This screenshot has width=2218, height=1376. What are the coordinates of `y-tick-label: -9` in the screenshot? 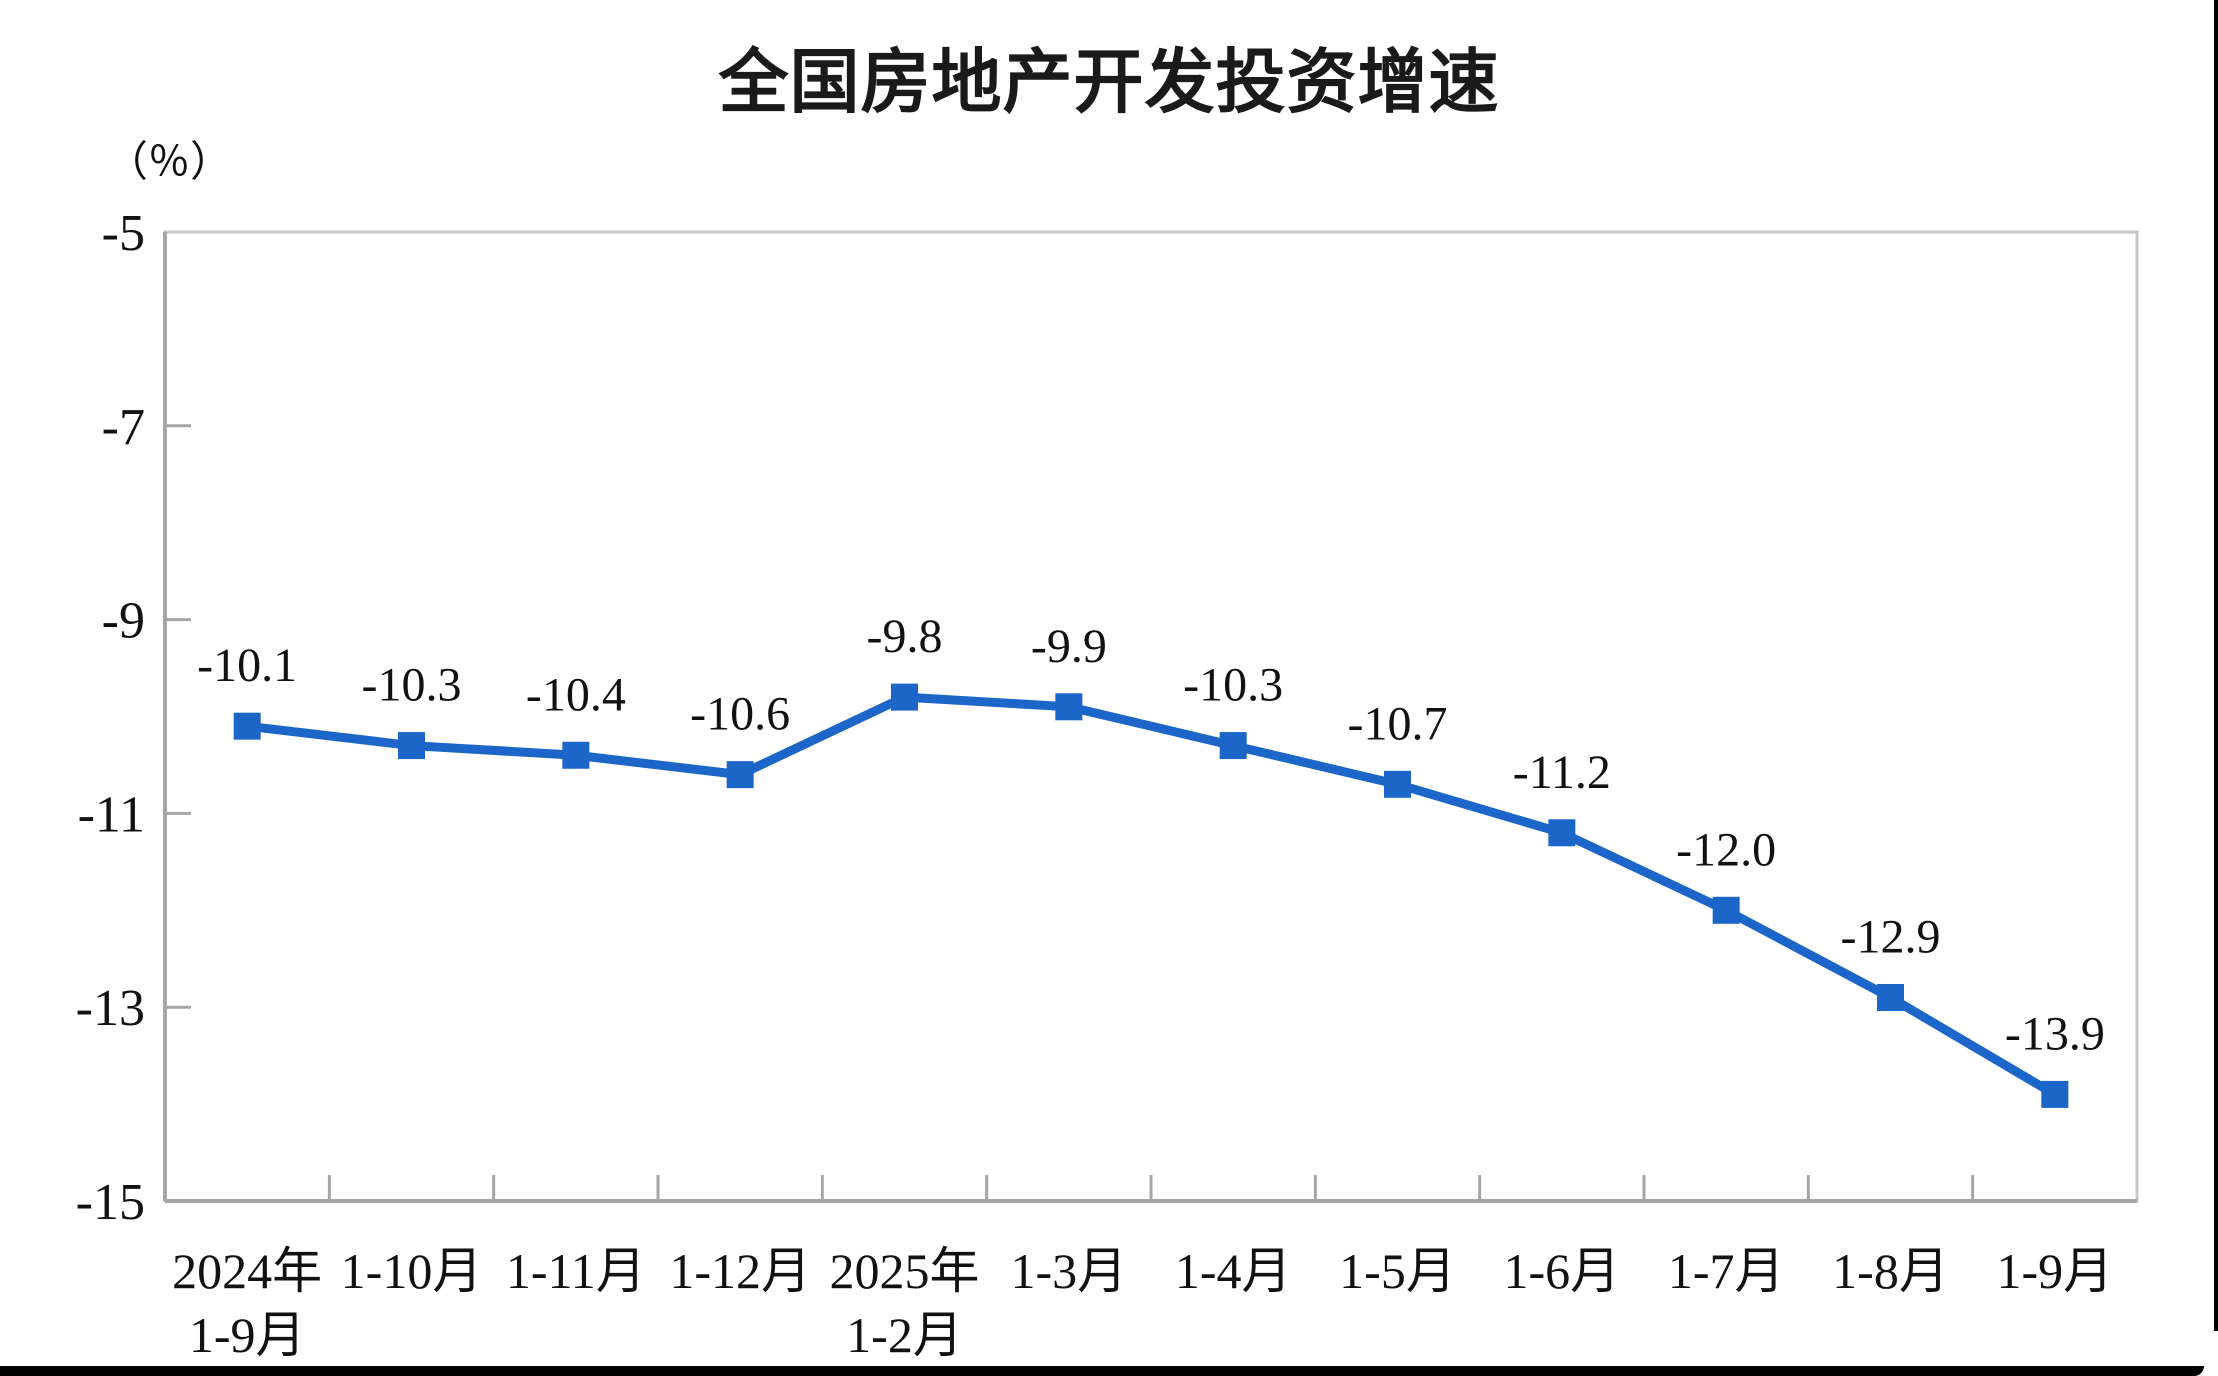 It's located at (123, 621).